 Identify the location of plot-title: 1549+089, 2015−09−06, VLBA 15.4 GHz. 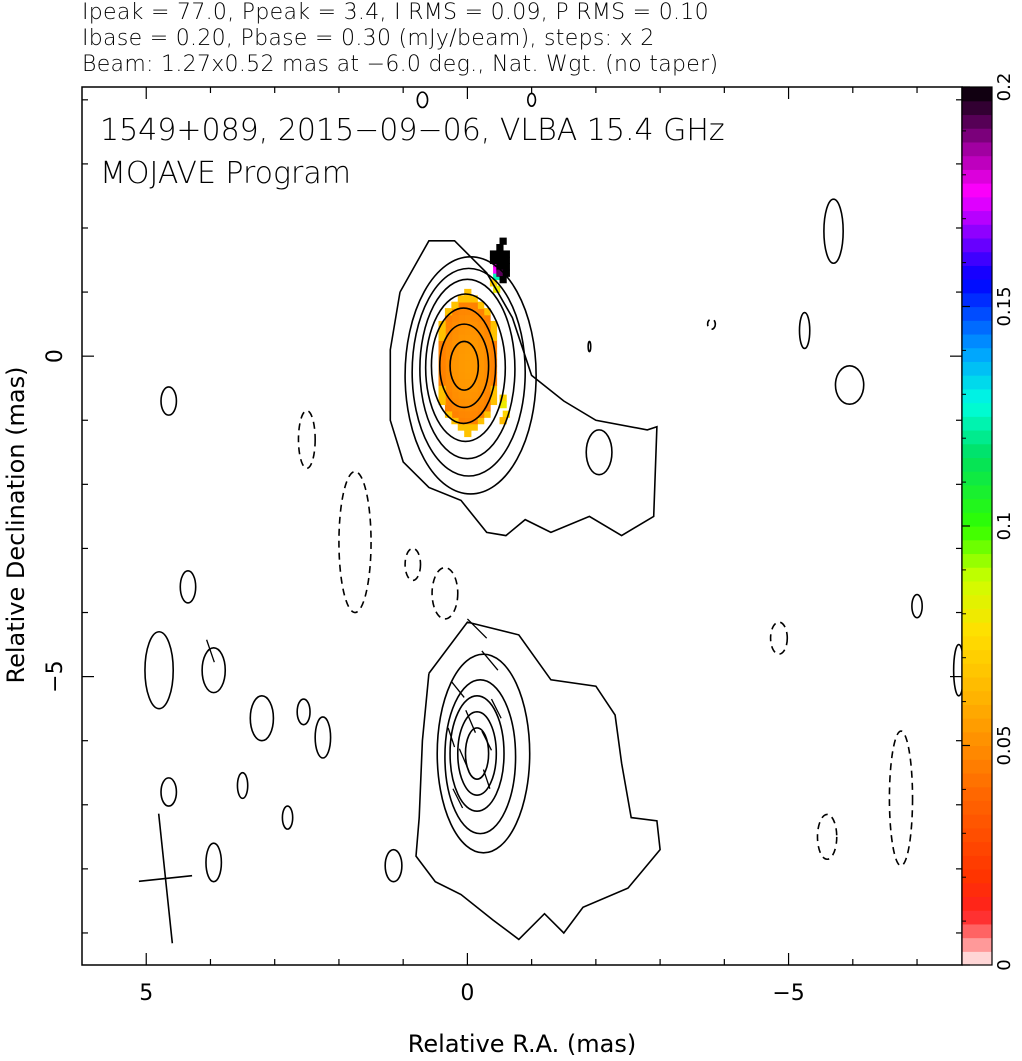
(412, 130).